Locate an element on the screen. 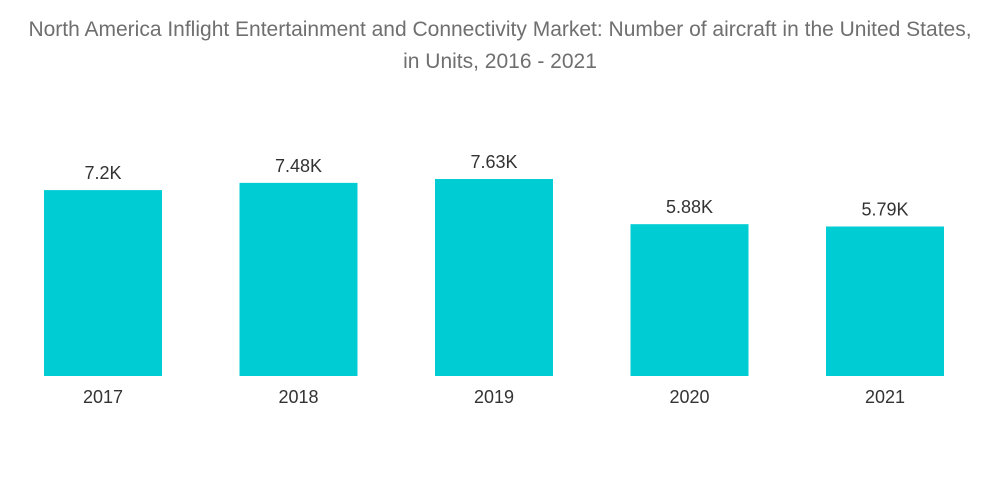 This screenshot has height=504, width=1000. bar-2017 is located at coordinates (103, 283).